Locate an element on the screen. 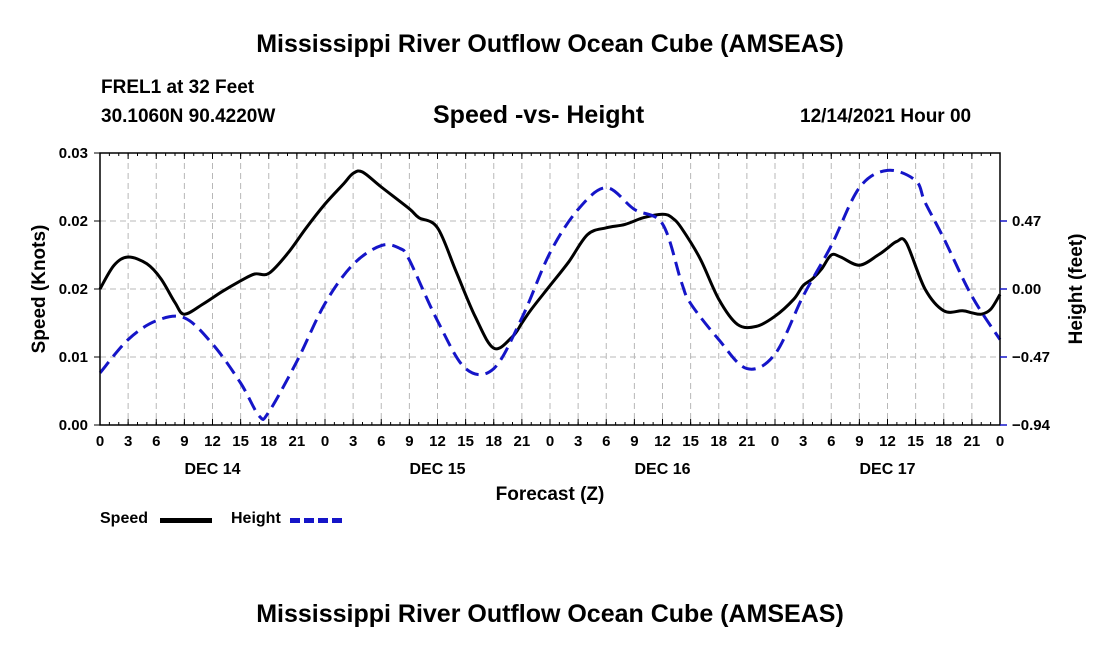 The height and width of the screenshot is (650, 1100). legend-speed-swatch is located at coordinates (186, 520).